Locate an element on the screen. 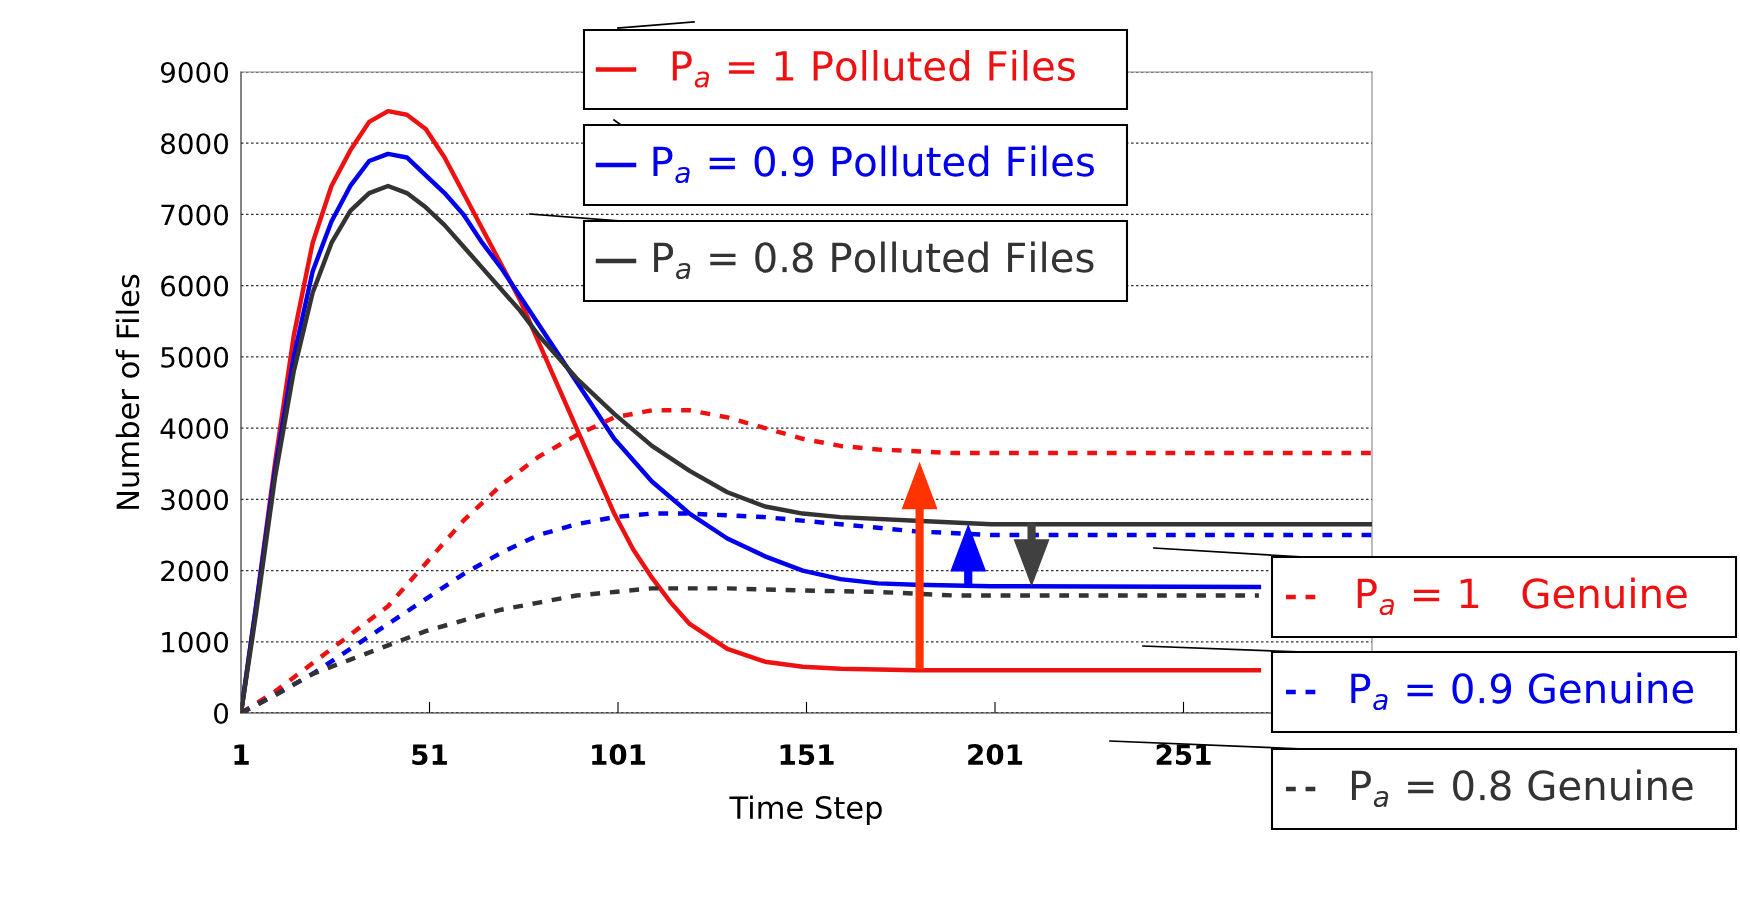 This screenshot has width=1740, height=915. x-tick-label: 151 is located at coordinates (807, 755).